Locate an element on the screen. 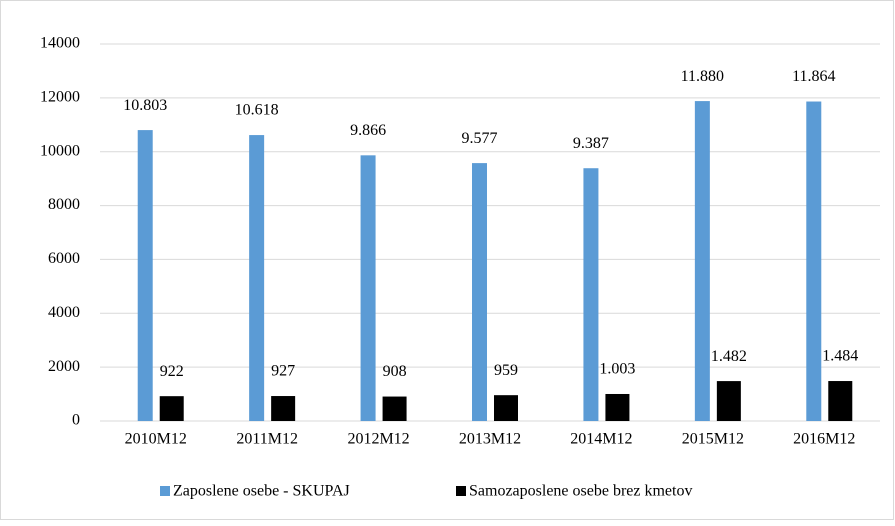 The image size is (895, 526). data-label: 10.803 is located at coordinates (145, 105).